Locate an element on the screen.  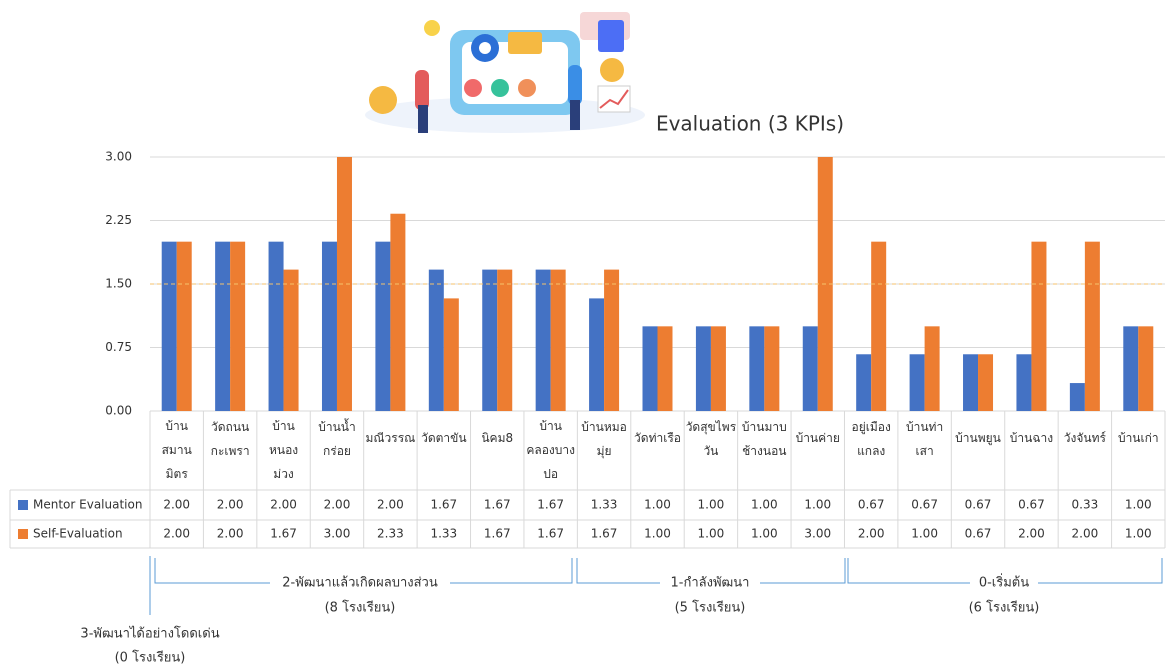
x-tick-label: บ้านหนองม่วง is located at coordinates (283, 450).